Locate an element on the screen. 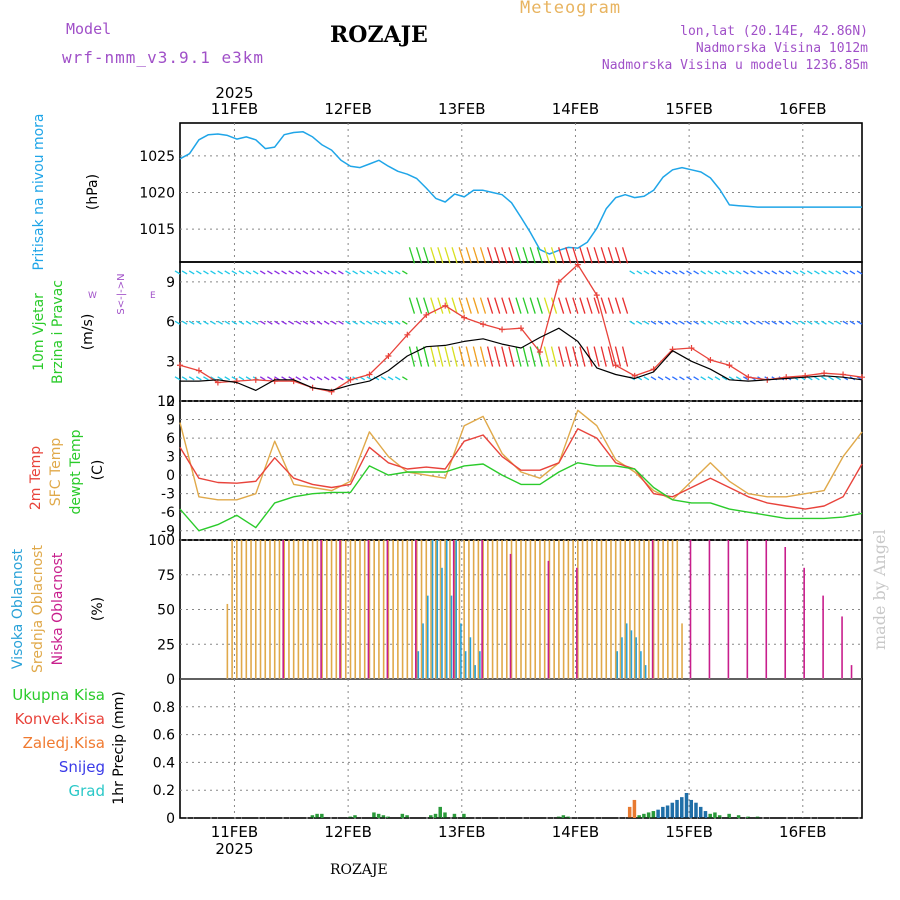 This screenshot has height=900, width=900. page-title: ROZAJE is located at coordinates (379, 35).